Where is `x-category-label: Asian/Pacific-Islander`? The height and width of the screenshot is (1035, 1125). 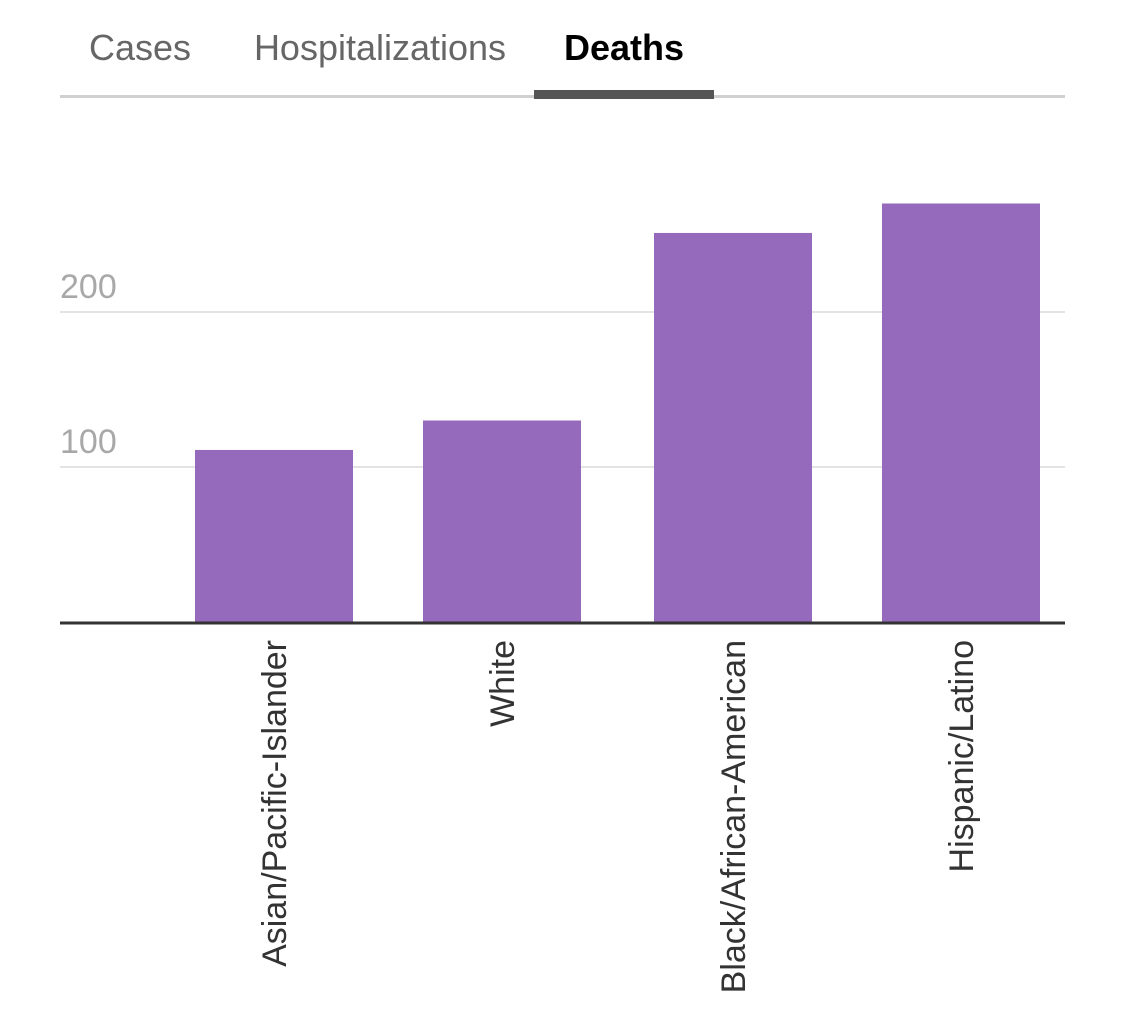 x-category-label: Asian/Pacific-Islander is located at coordinates (275, 803).